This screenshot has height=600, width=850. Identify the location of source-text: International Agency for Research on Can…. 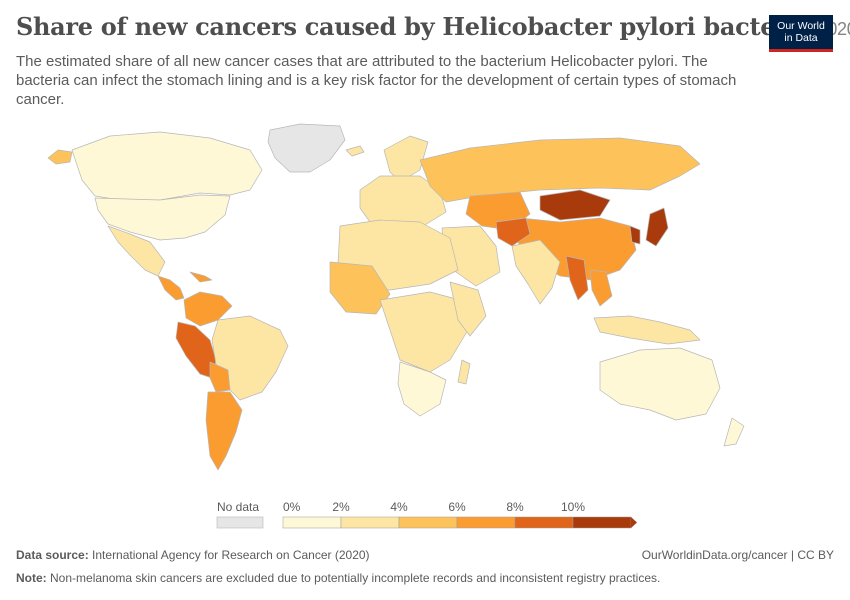
(231, 555).